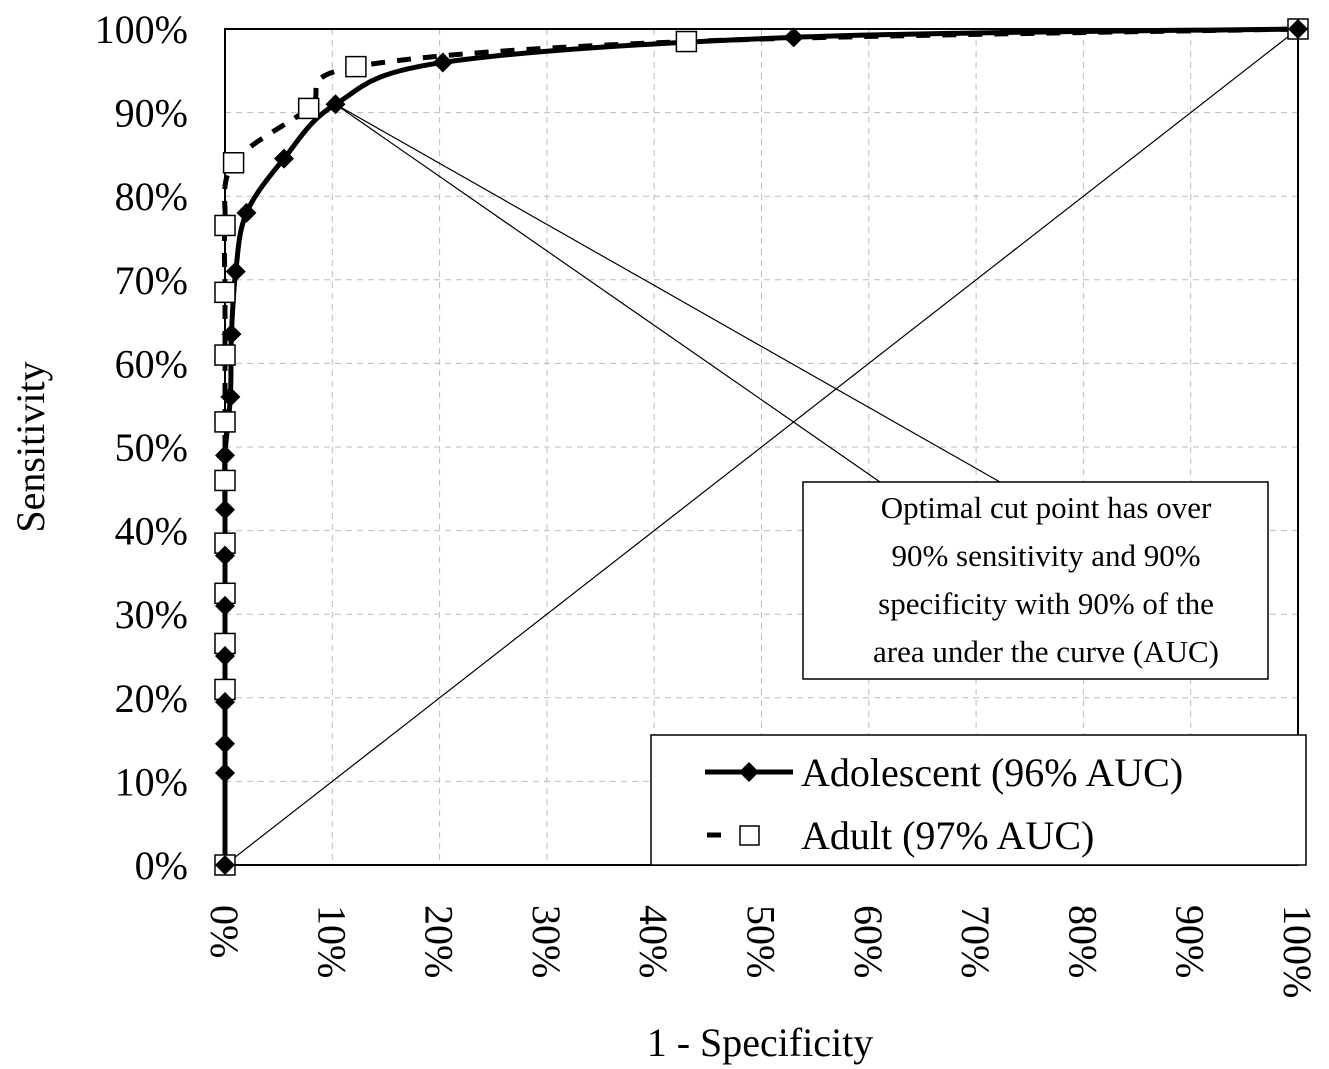 Image resolution: width=1329 pixels, height=1069 pixels. Describe the element at coordinates (1045, 555) in the screenshot. I see `callout-text-line-2: 90% sensitivity and 90%` at that location.